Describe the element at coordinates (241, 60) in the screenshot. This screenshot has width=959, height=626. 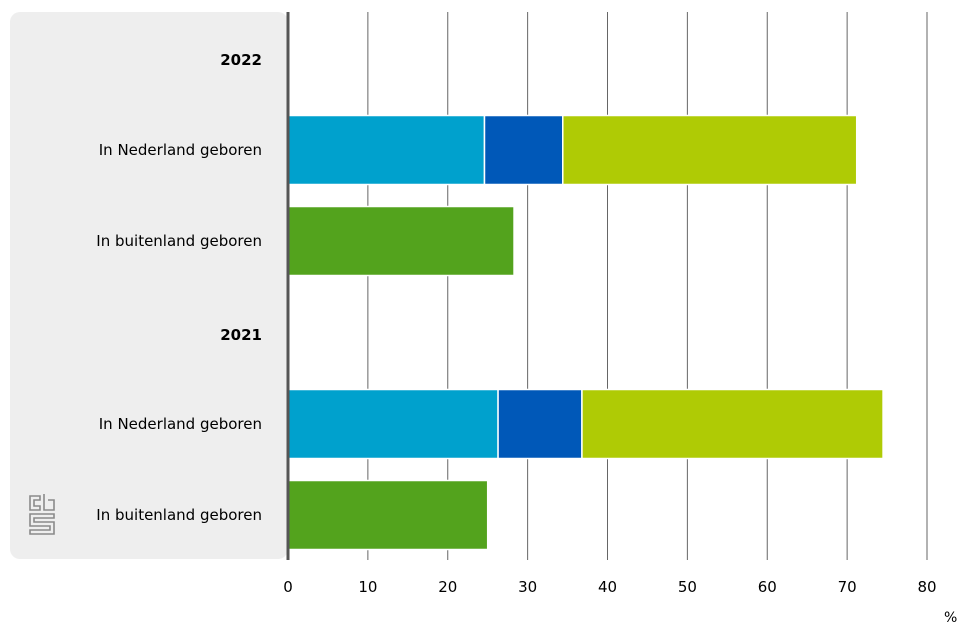
I see `year-group-label: 2022` at that location.